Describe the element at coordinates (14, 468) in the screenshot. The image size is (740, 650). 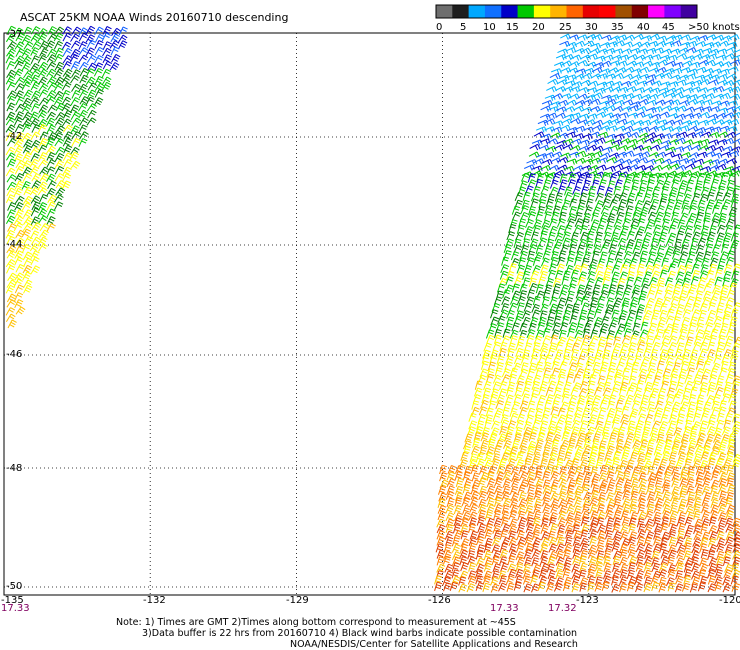
I see `lat-label-48: -48` at that location.